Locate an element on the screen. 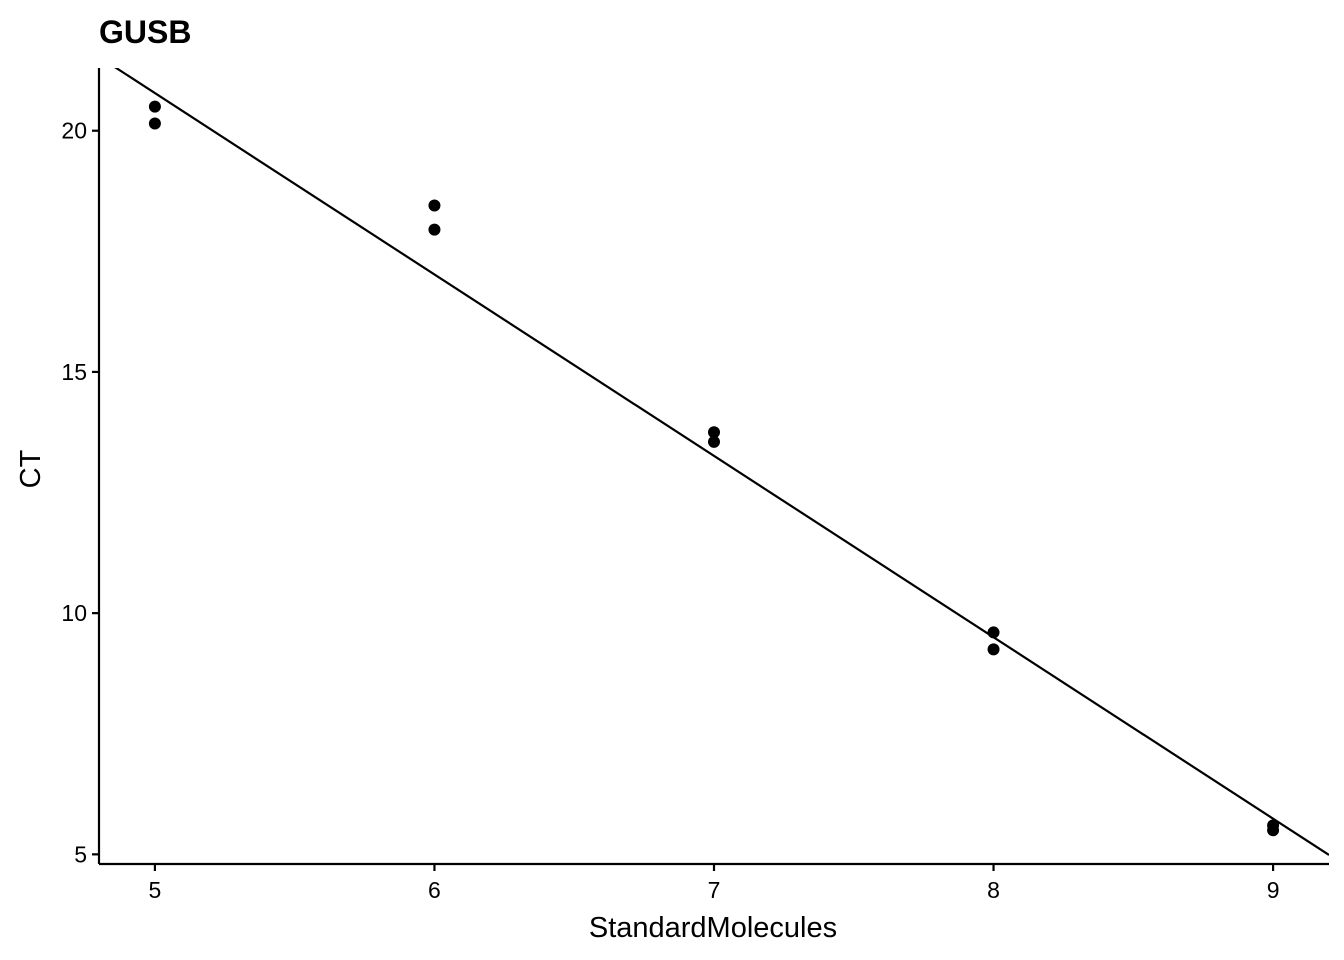 This screenshot has height=960, width=1344. chart-title: GUSB is located at coordinates (145, 32).